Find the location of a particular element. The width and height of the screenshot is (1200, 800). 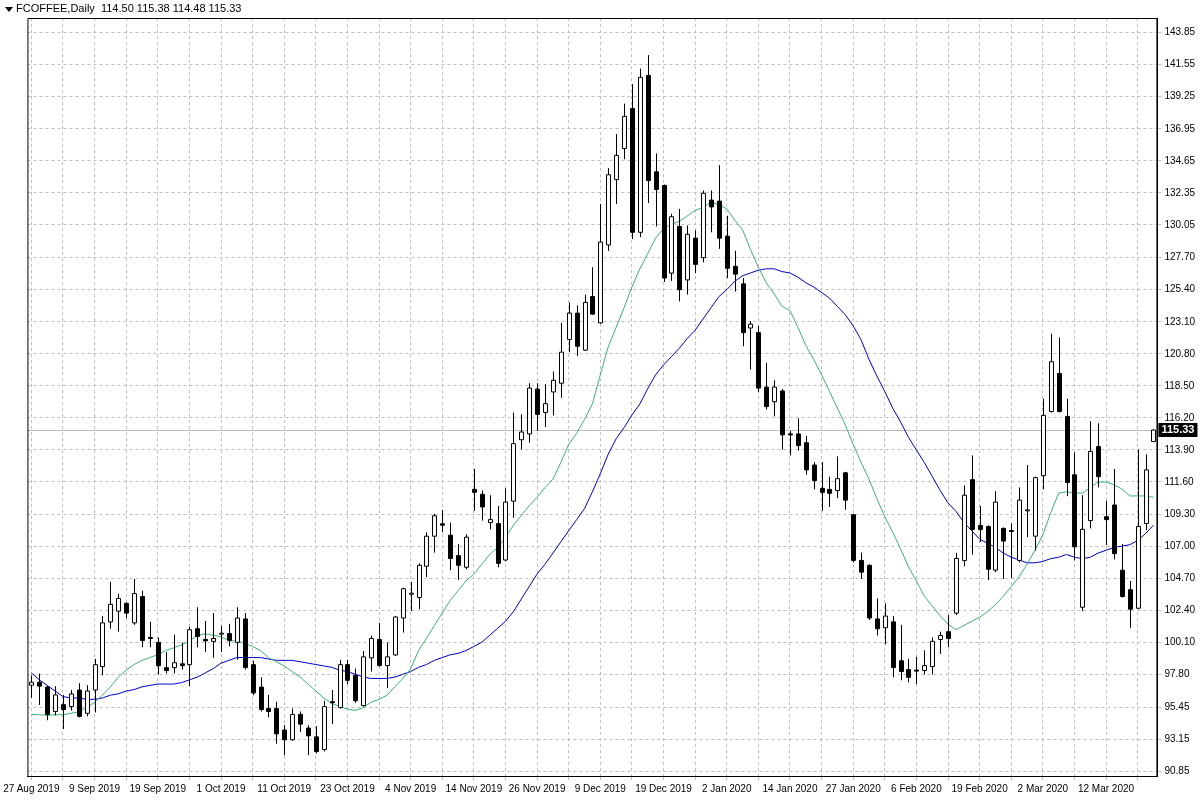

x-tick-label: 27 Aug 2019 is located at coordinates (31, 788).